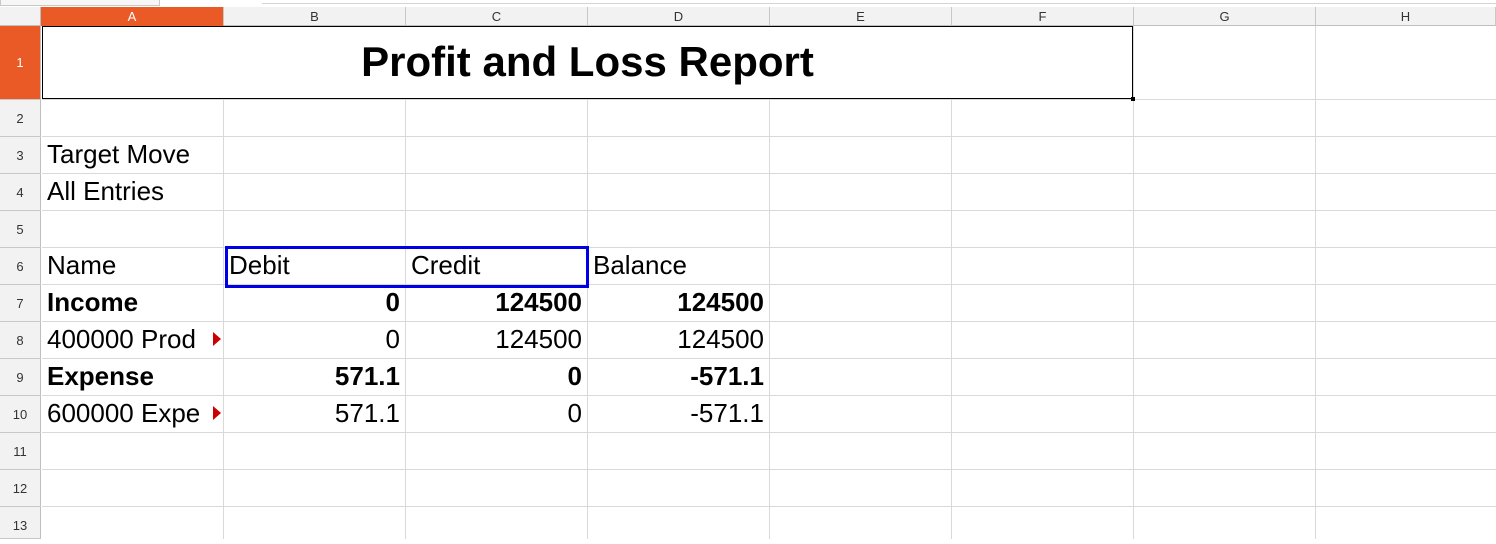  What do you see at coordinates (20, 451) in the screenshot?
I see `row-header-11: 11` at bounding box center [20, 451].